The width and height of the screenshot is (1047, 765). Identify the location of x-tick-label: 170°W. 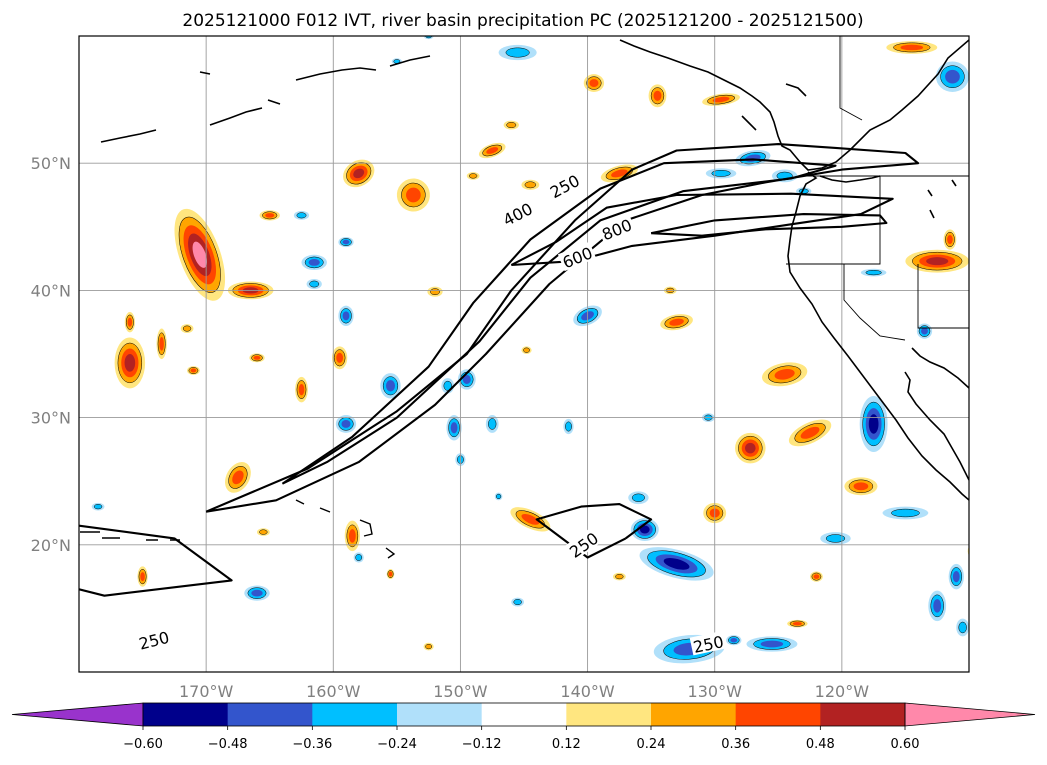
(206, 691).